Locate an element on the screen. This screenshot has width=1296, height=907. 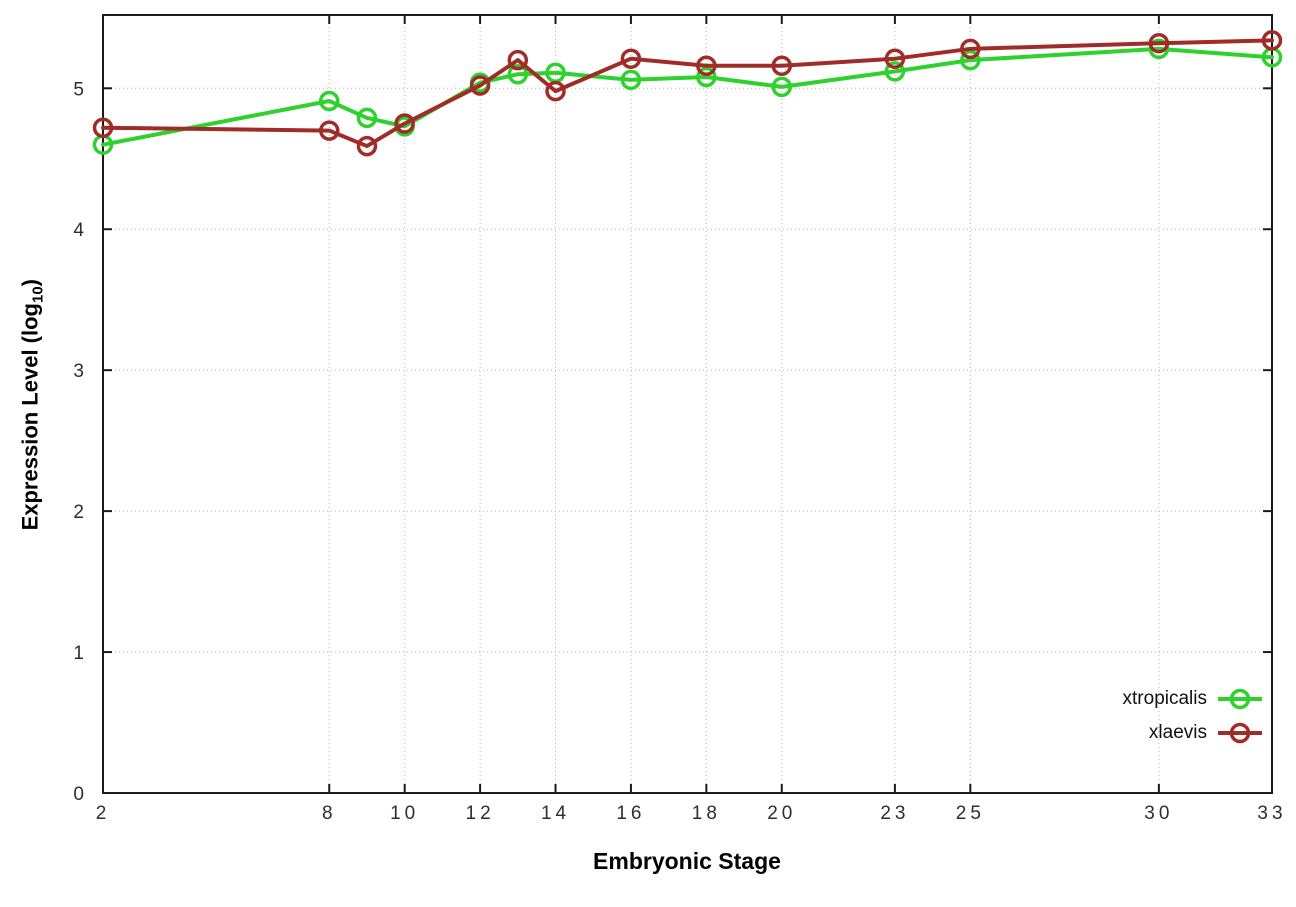
y-tick-label: 4 is located at coordinates (80, 230).